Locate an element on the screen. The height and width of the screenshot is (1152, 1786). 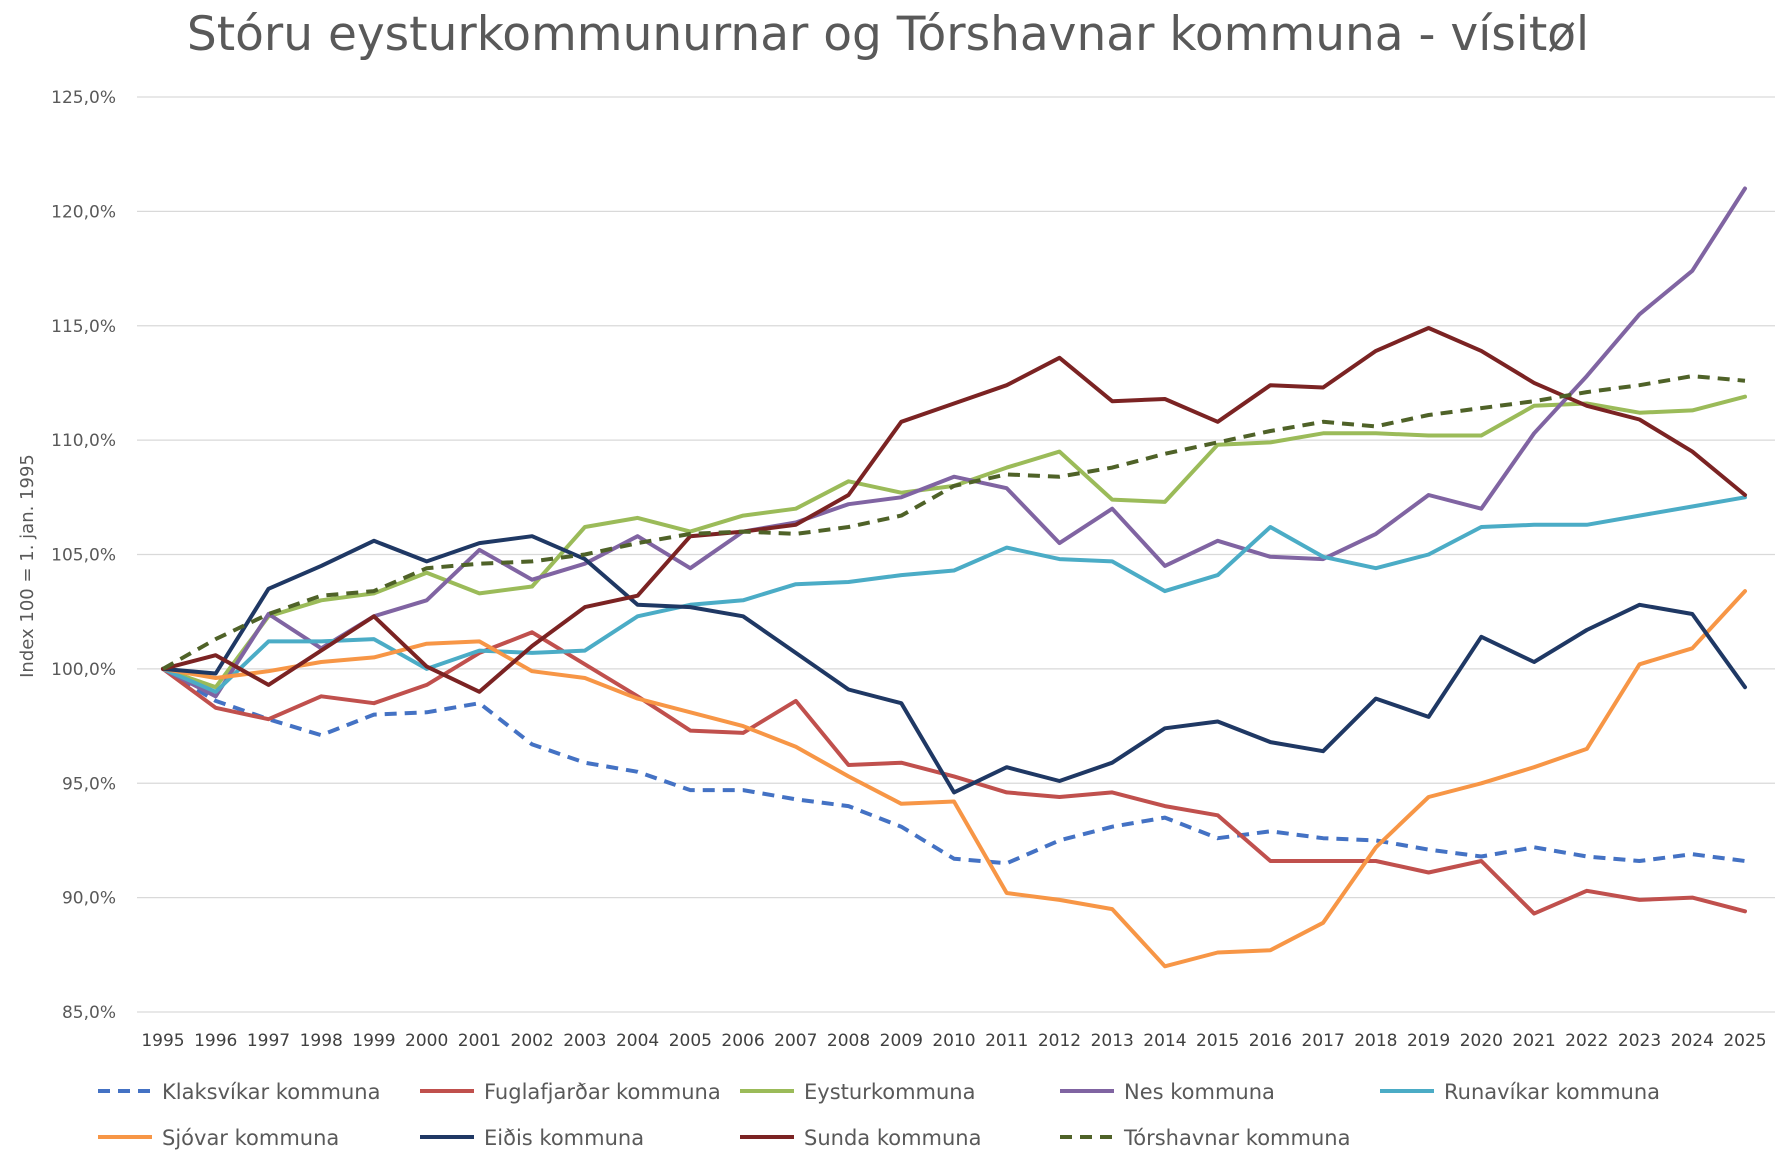
legend-item: Sunda kommuna is located at coordinates (861, 1138).